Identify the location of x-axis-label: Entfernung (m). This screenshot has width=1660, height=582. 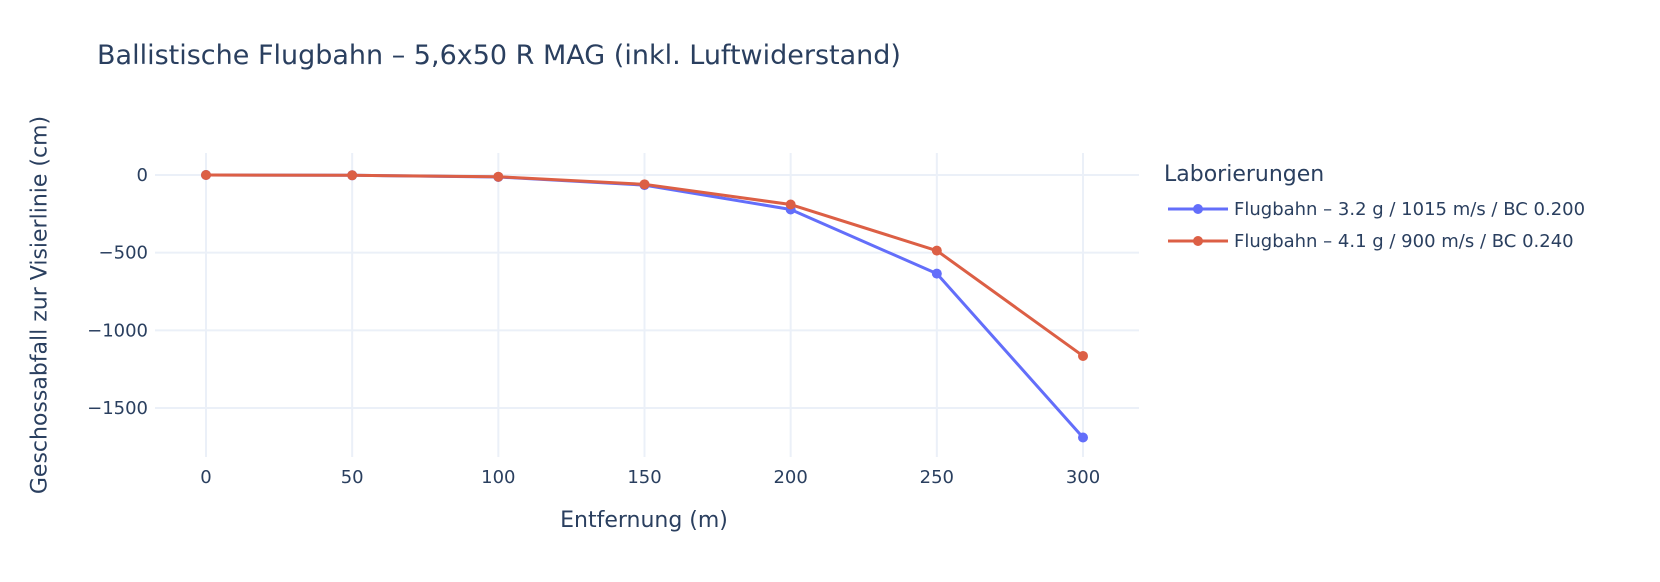
(644, 520).